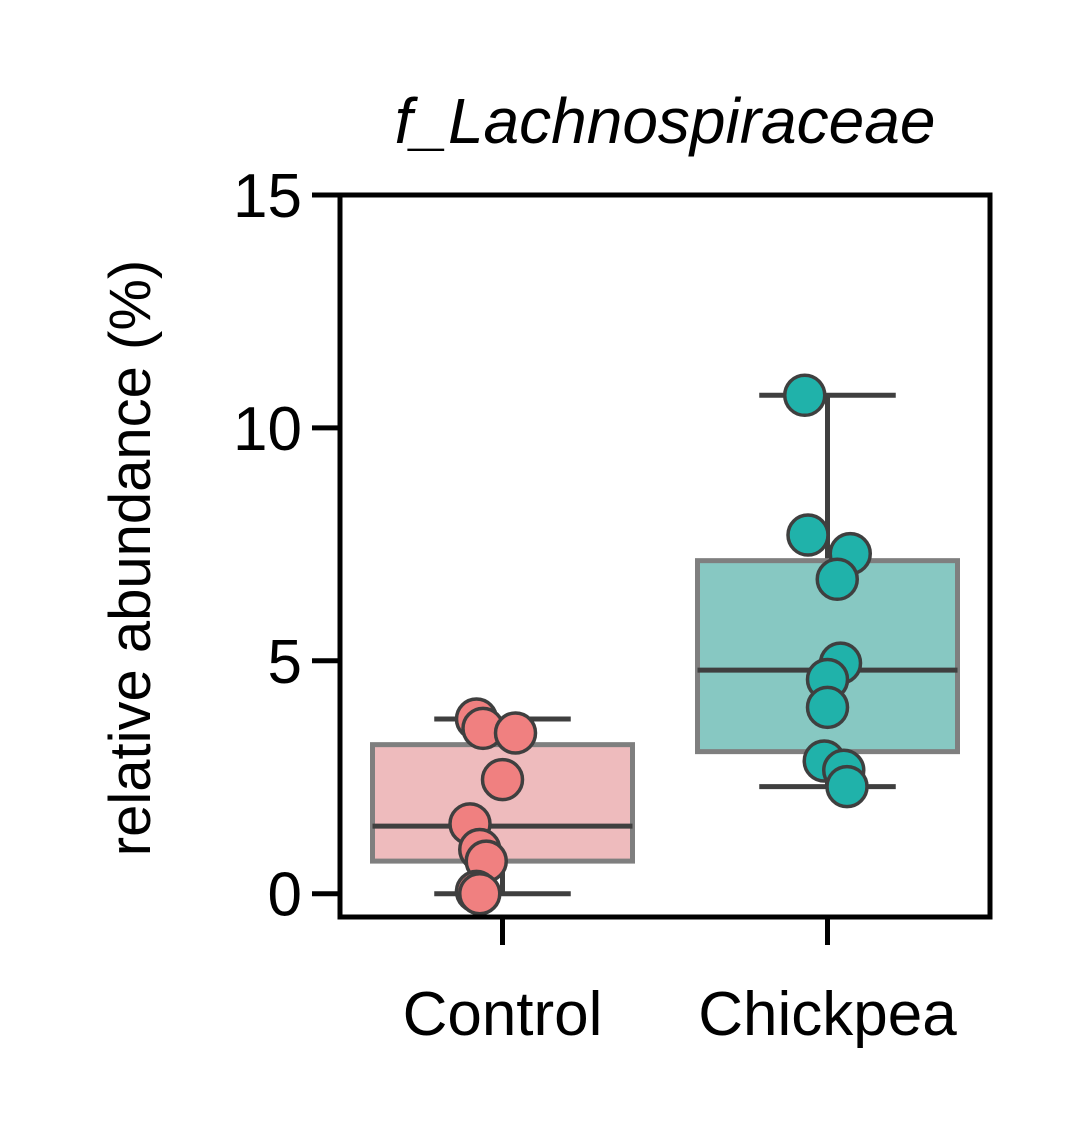 This screenshot has height=1140, width=1080. Describe the element at coordinates (267, 429) in the screenshot. I see `y-tick-label: 10` at that location.